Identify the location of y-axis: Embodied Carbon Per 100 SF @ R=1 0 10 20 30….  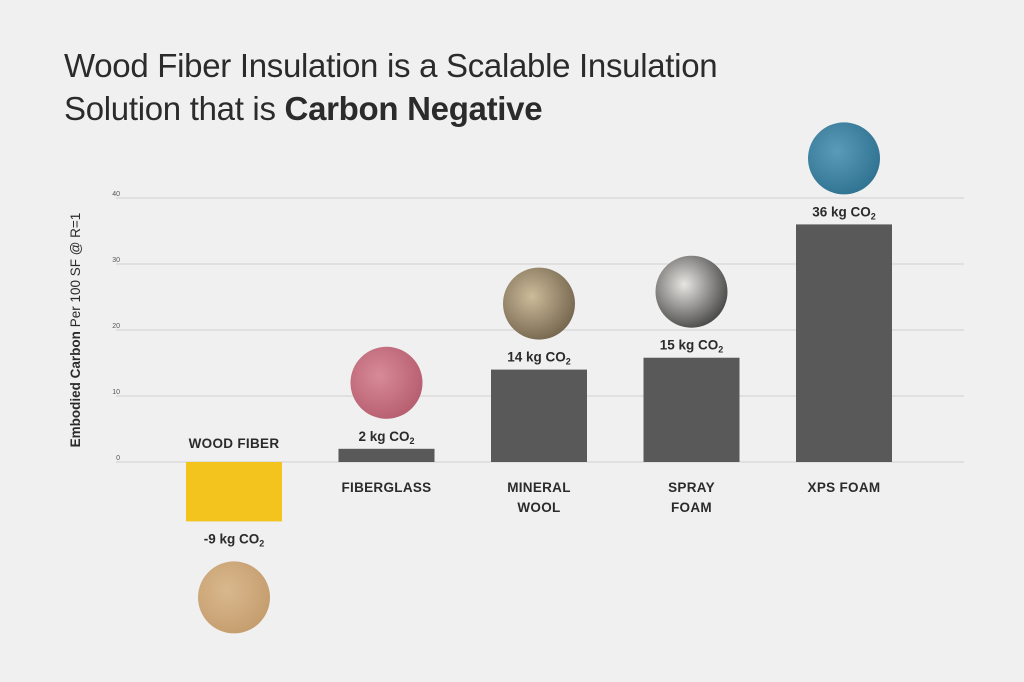
(94, 326).